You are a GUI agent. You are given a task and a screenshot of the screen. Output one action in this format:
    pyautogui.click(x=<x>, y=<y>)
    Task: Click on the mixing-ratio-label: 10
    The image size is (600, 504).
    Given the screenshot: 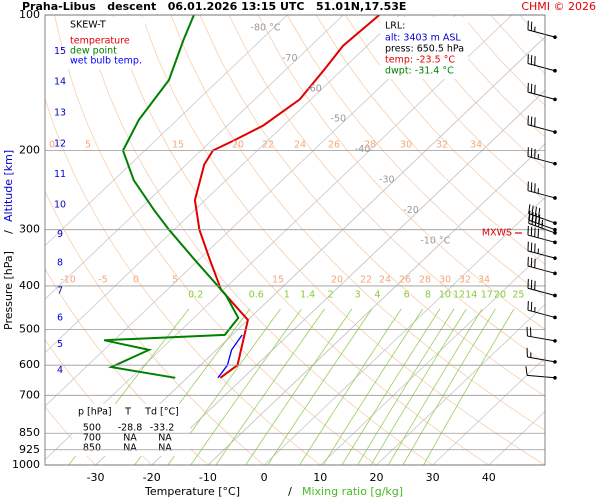 What is the action you would take?
    pyautogui.click(x=445, y=294)
    